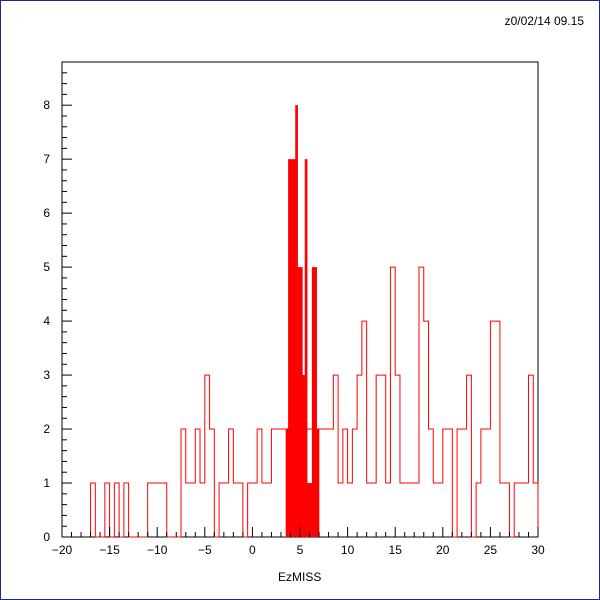 The image size is (600, 600). What do you see at coordinates (157, 550) in the screenshot?
I see `x-tick-label: −10` at bounding box center [157, 550].